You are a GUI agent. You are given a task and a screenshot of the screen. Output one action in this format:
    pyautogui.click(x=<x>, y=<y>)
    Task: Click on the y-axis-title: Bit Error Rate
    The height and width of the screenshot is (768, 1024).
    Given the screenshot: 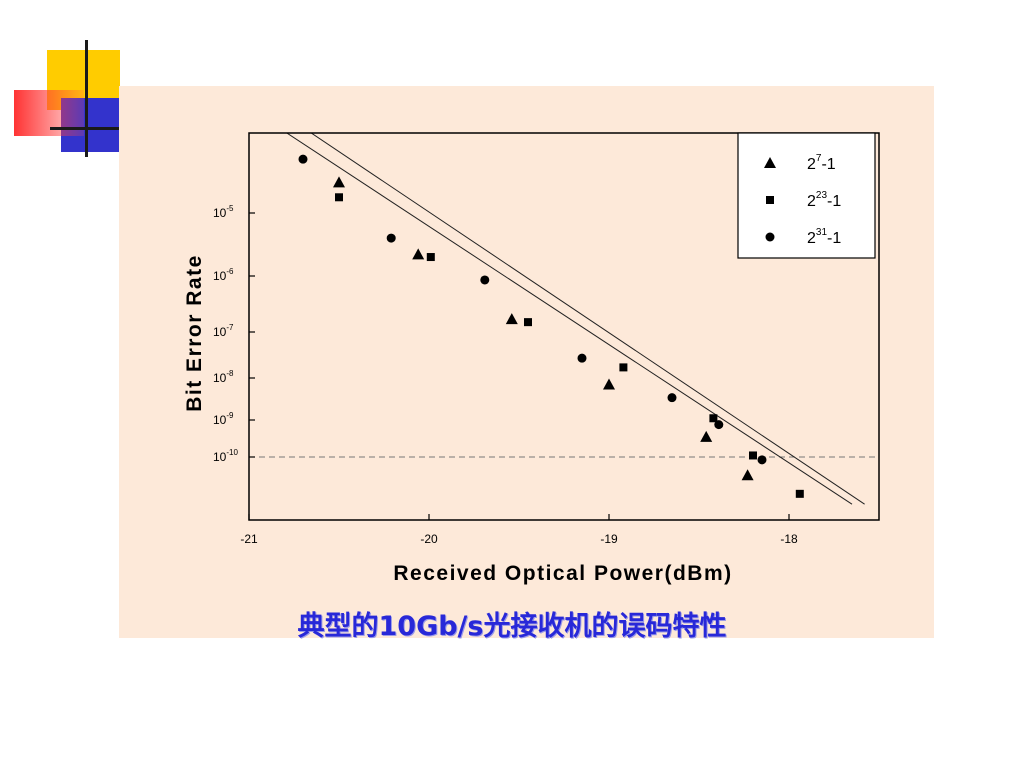 What is the action you would take?
    pyautogui.click(x=194, y=333)
    